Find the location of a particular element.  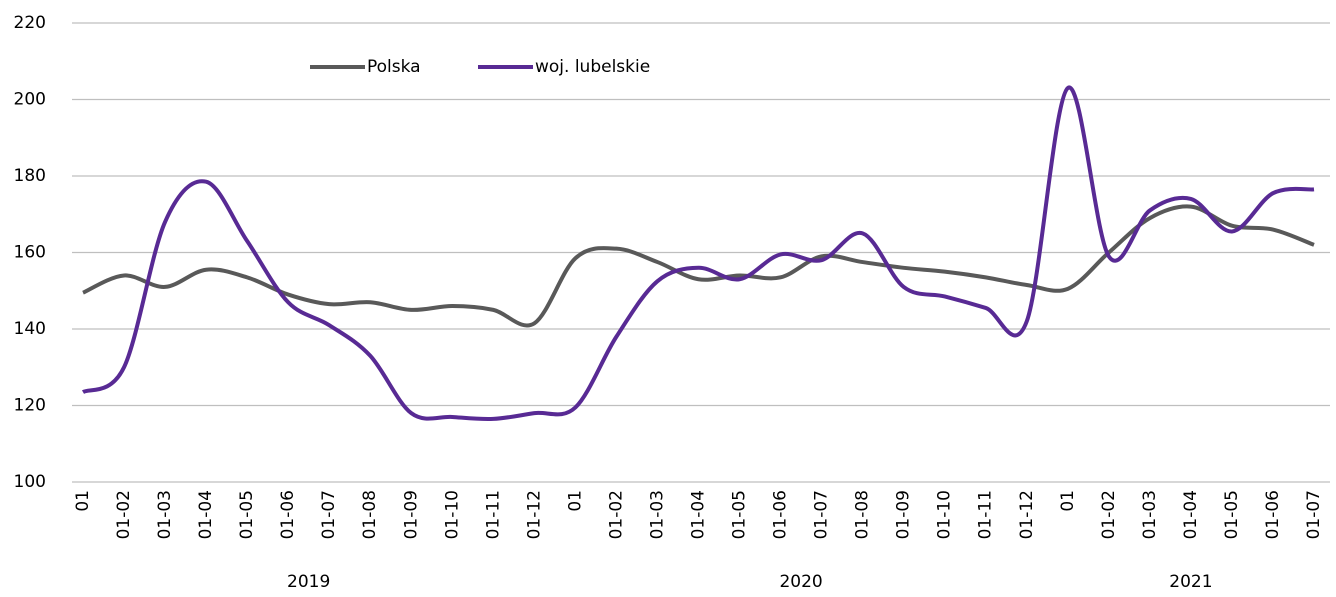

group-label: 2020 is located at coordinates (800, 582).